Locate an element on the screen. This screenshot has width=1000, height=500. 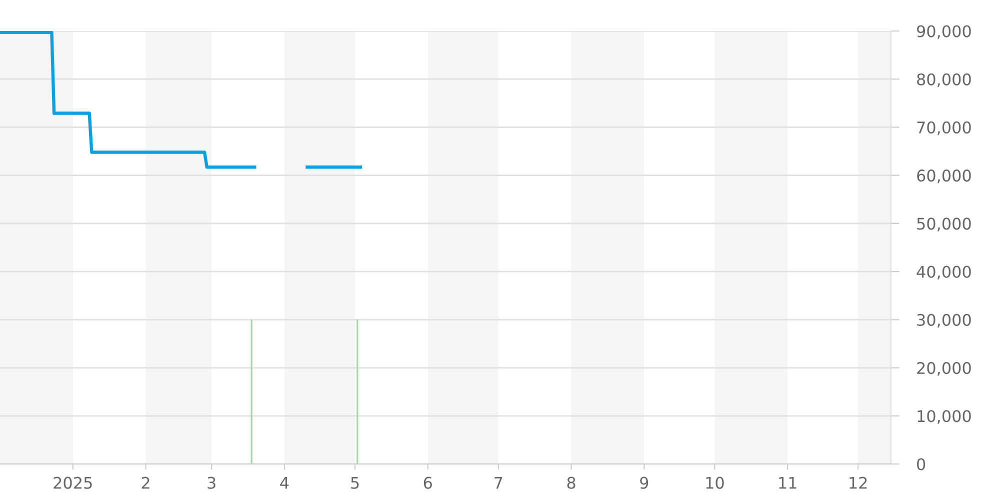
y-tick-label: 70,000 is located at coordinates (944, 128).